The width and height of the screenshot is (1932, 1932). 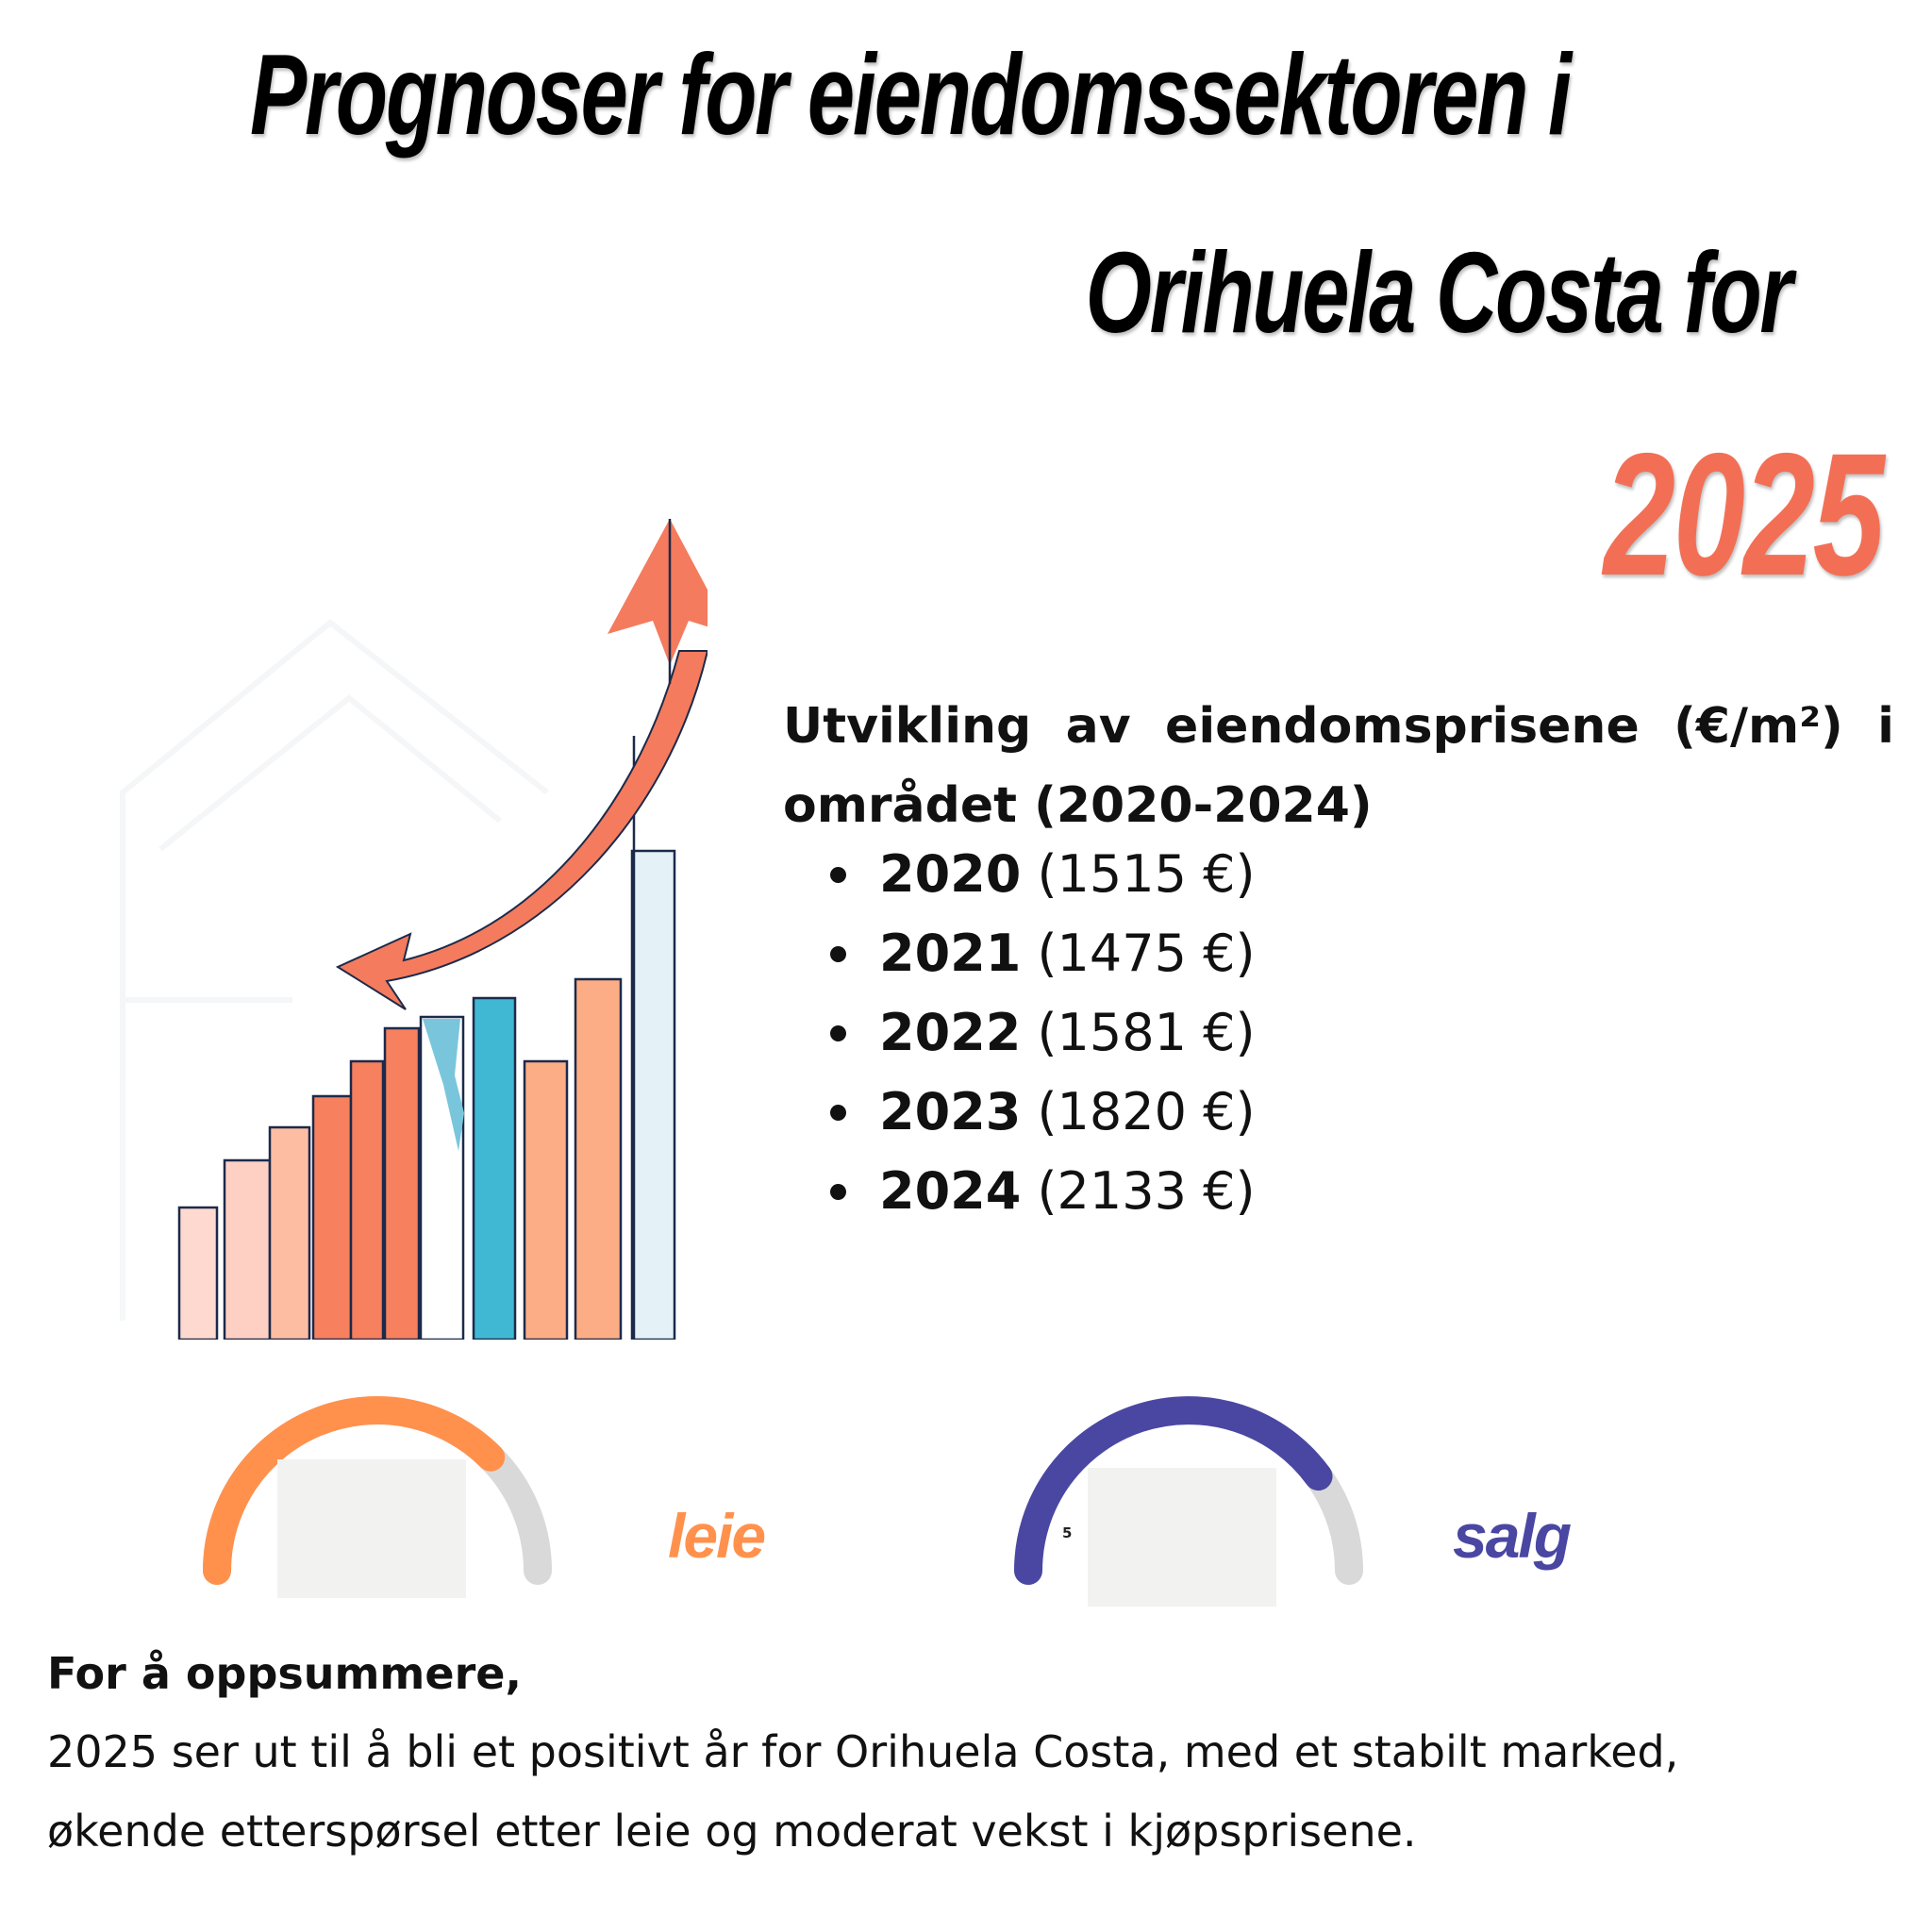 What do you see at coordinates (951, 953) in the screenshot?
I see `list-item-year: 2021` at bounding box center [951, 953].